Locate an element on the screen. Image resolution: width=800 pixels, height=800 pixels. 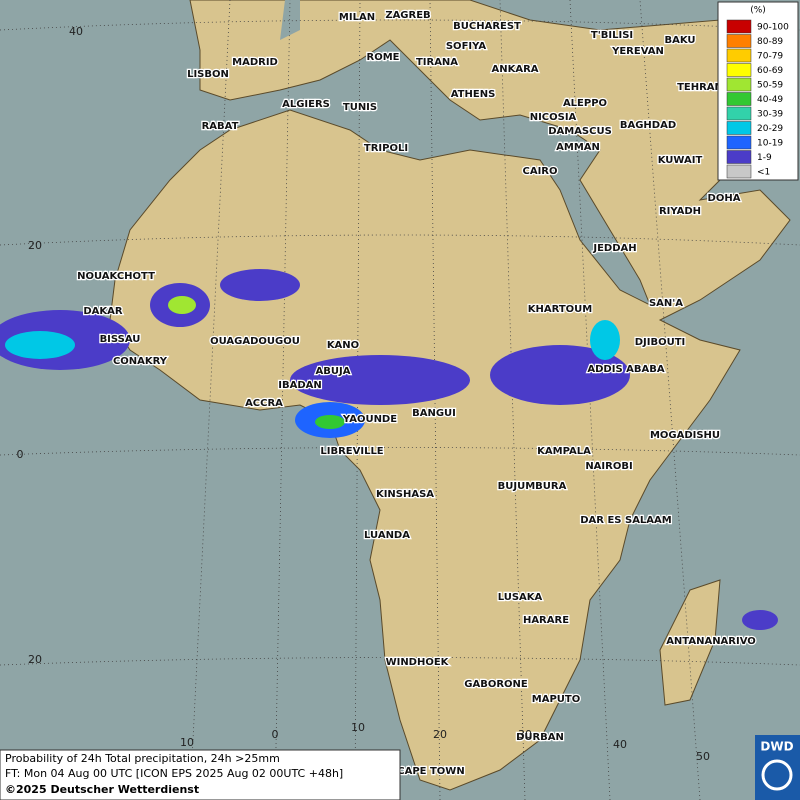
city-label: WINDHOEK is located at coordinates (418, 662).